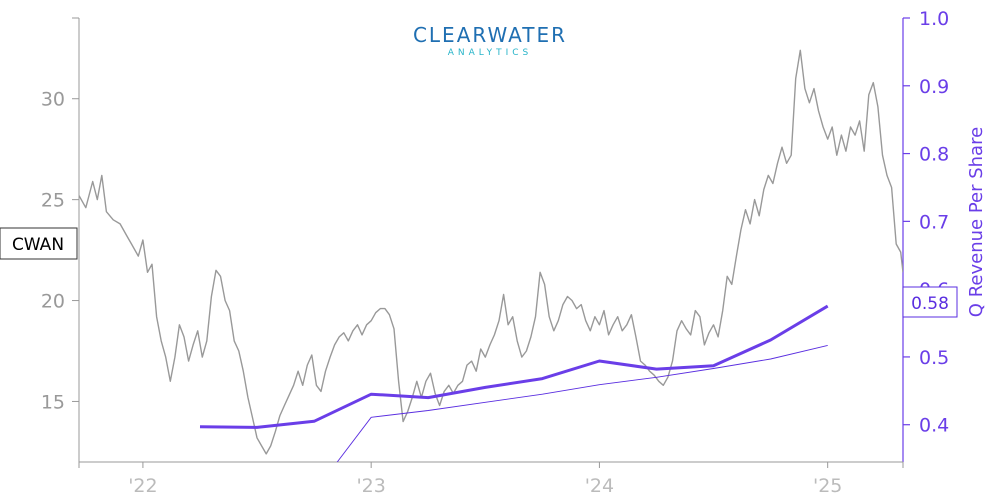 This screenshot has width=1000, height=500. What do you see at coordinates (53, 100) in the screenshot?
I see `price-tick-label: 30` at bounding box center [53, 100].